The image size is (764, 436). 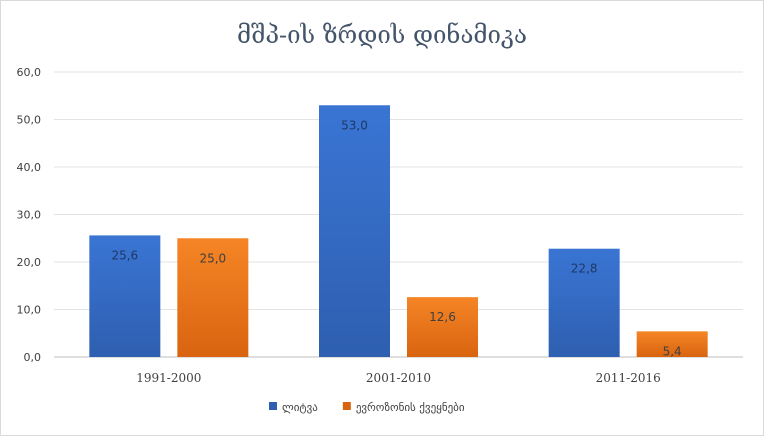 What do you see at coordinates (29, 262) in the screenshot?
I see `y-tick-label: 20,0` at bounding box center [29, 262].